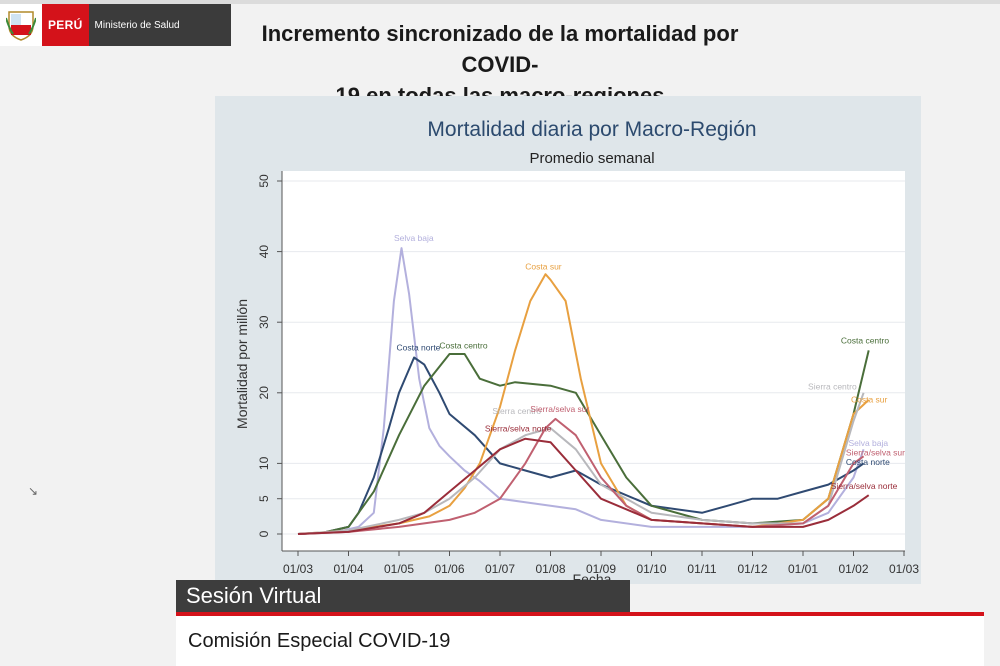 Image resolution: width=1000 pixels, height=666 pixels. What do you see at coordinates (500, 2) in the screenshot?
I see `top-border` at bounding box center [500, 2].